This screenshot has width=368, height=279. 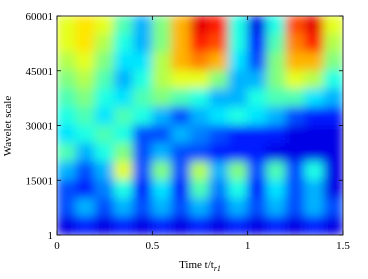 What do you see at coordinates (40, 17) in the screenshot?
I see `y-tick-label: 60001` at bounding box center [40, 17].